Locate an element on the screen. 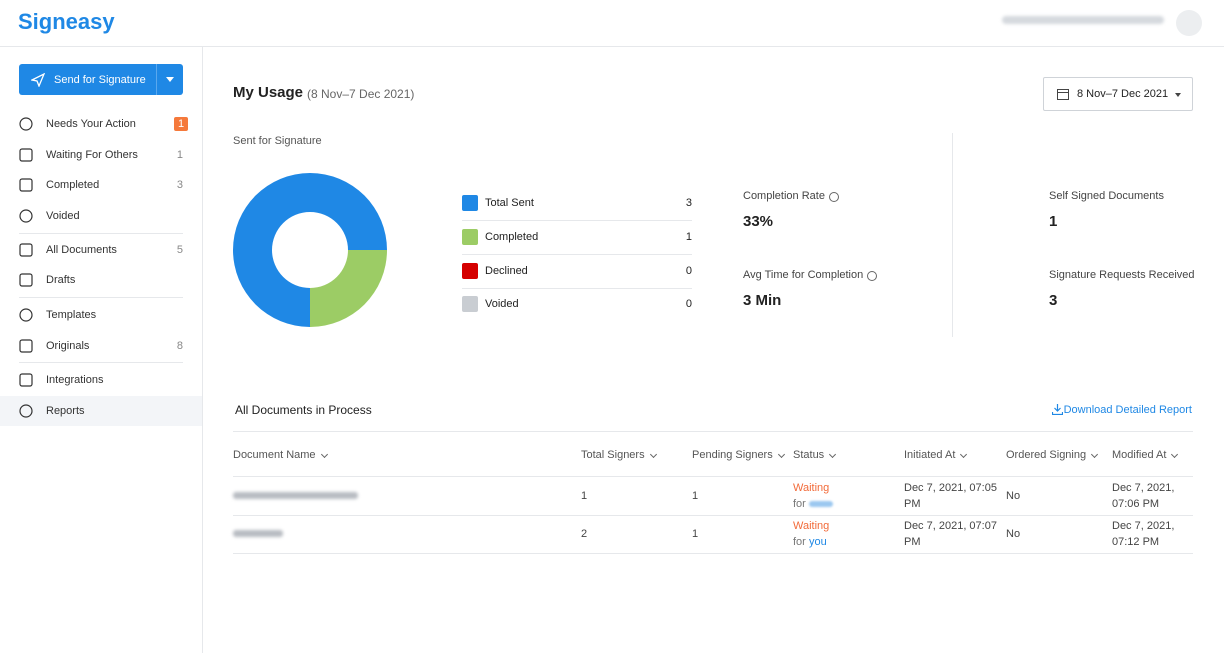  nav-label: Needs Your Action is located at coordinates (91, 124).